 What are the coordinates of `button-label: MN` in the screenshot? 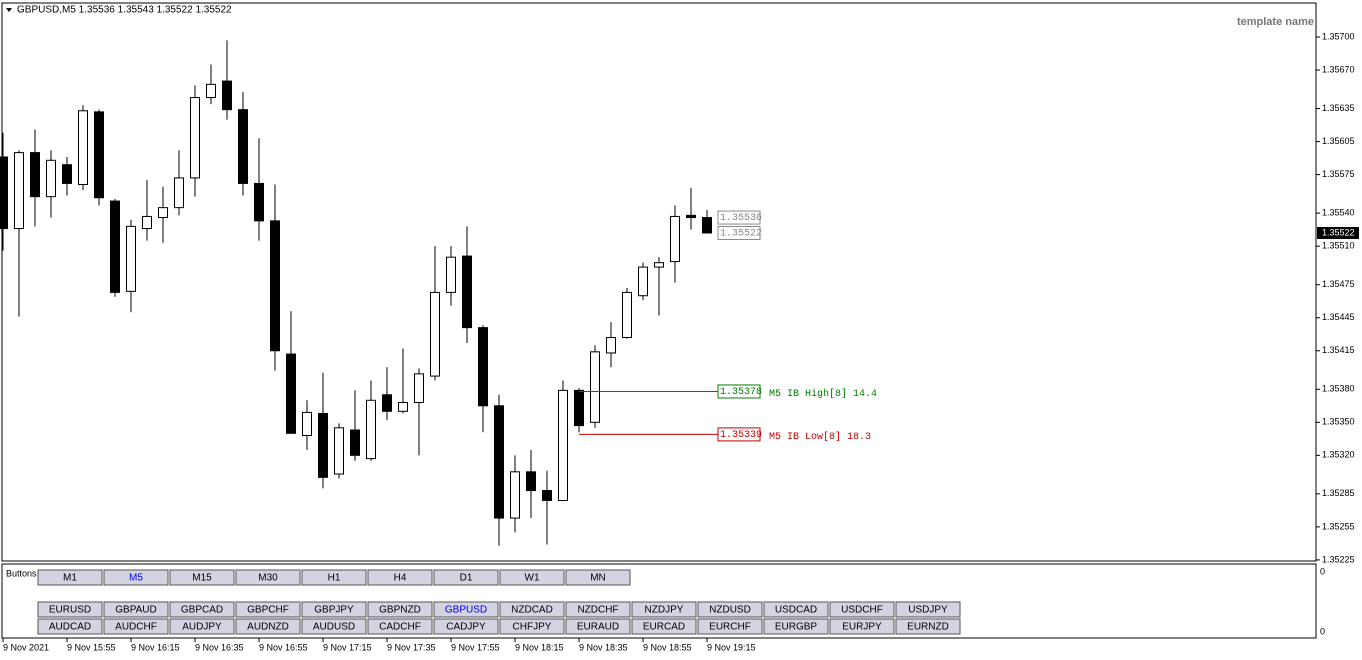 It's located at (598, 578).